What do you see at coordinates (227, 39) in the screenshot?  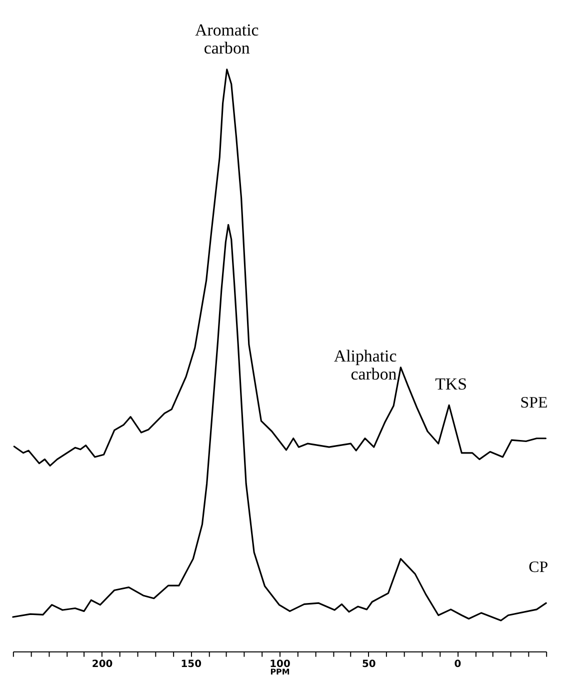 I see `annotation: Aromatic carbon` at bounding box center [227, 39].